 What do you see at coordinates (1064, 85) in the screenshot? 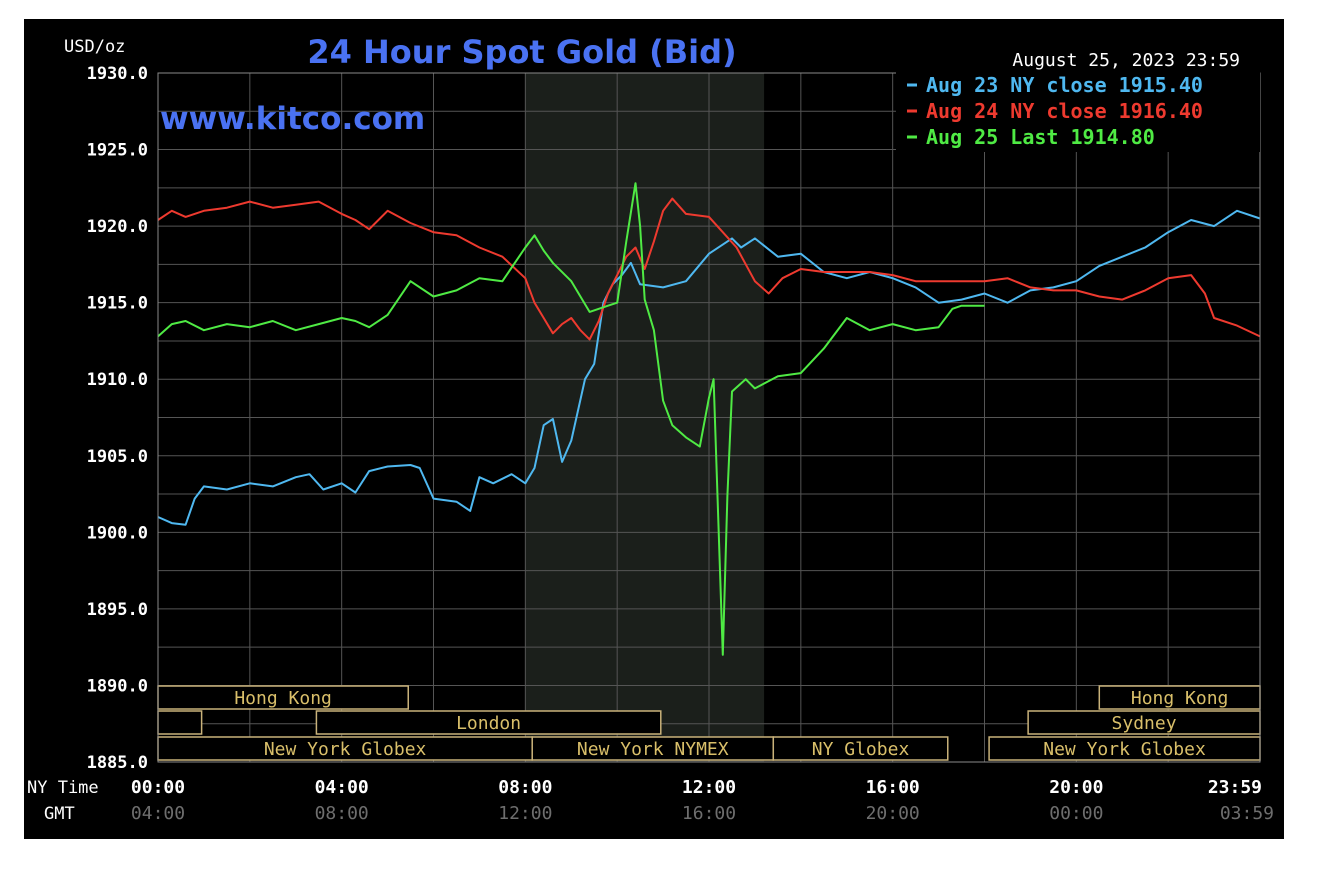
I see `legend-label: Aug 23 NY close 1915.40` at bounding box center [1064, 85].